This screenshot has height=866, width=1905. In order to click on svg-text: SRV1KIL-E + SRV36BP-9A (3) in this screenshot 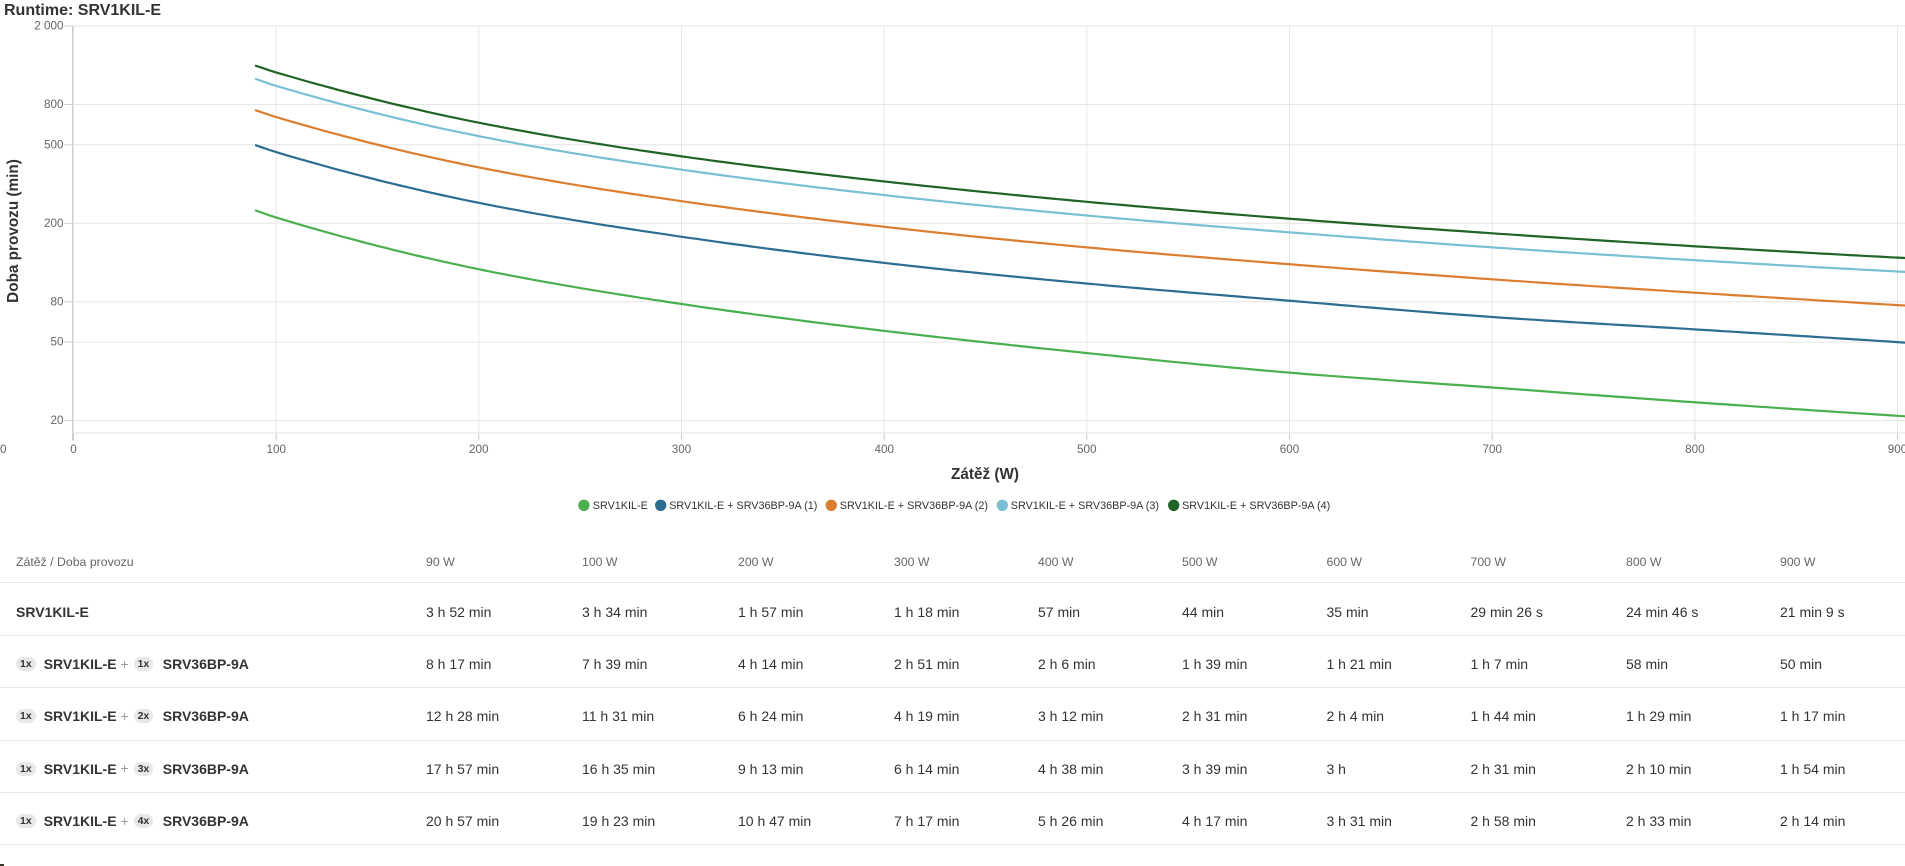, I will do `click(1085, 506)`.